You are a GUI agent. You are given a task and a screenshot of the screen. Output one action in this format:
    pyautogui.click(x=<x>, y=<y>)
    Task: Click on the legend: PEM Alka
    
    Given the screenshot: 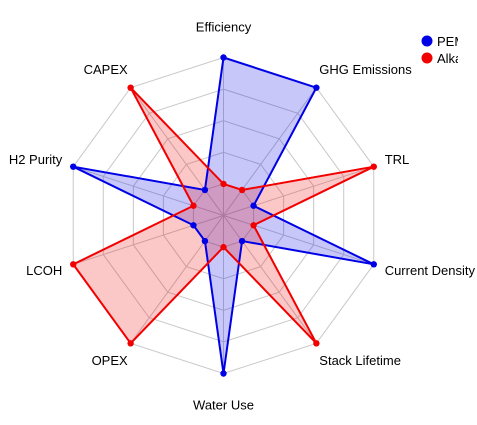 What is the action you would take?
    pyautogui.click(x=443, y=50)
    